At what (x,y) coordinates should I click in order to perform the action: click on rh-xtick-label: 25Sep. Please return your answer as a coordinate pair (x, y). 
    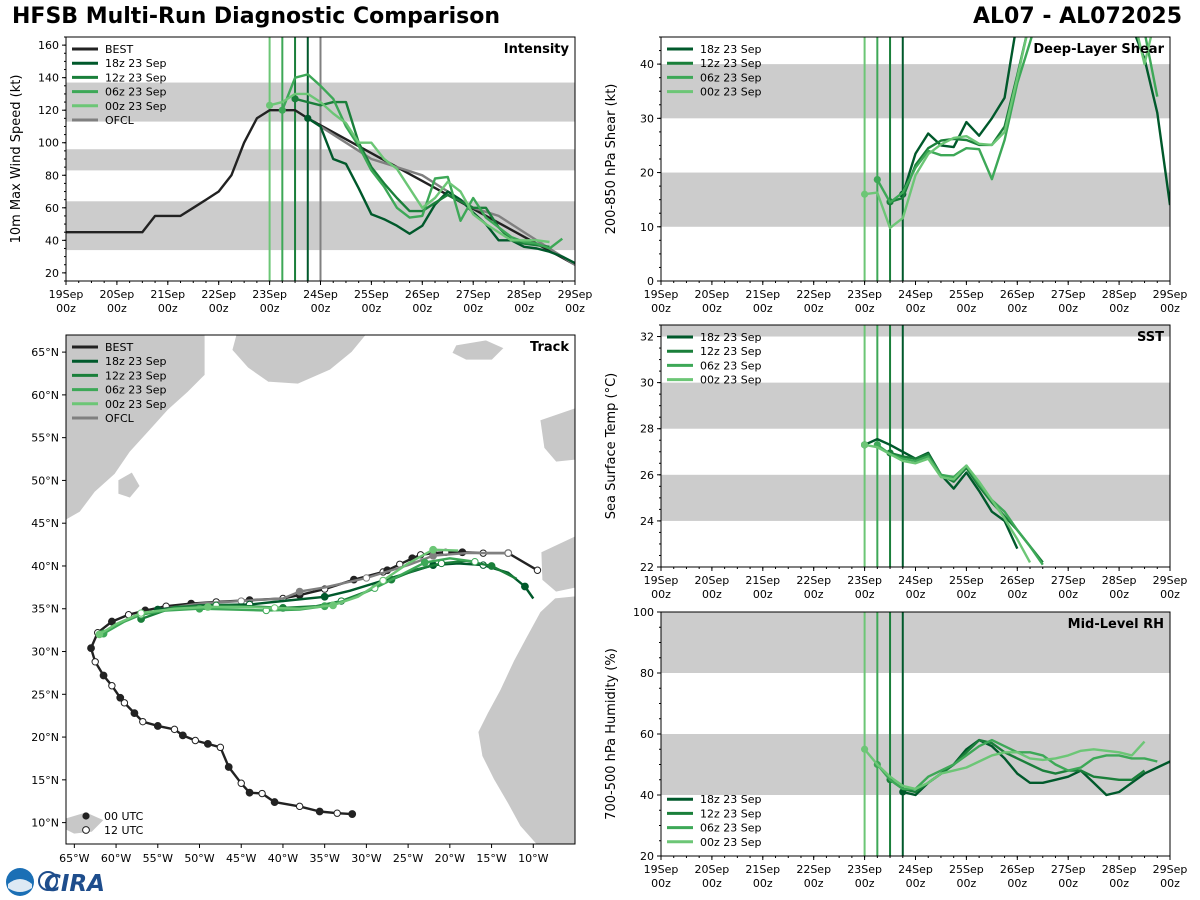
    Looking at the image, I should click on (966, 869).